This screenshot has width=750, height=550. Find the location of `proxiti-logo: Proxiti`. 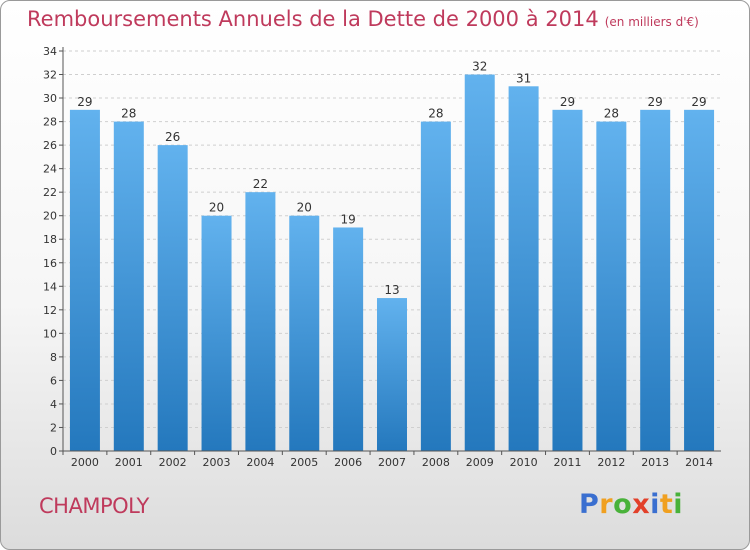

proxiti-logo: Proxiti is located at coordinates (631, 504).